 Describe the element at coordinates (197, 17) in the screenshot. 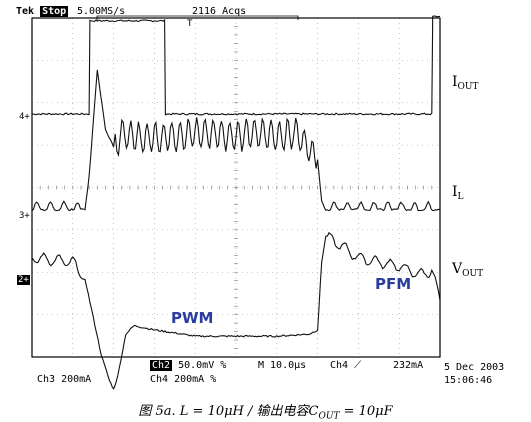

I see `record-bracket` at that location.